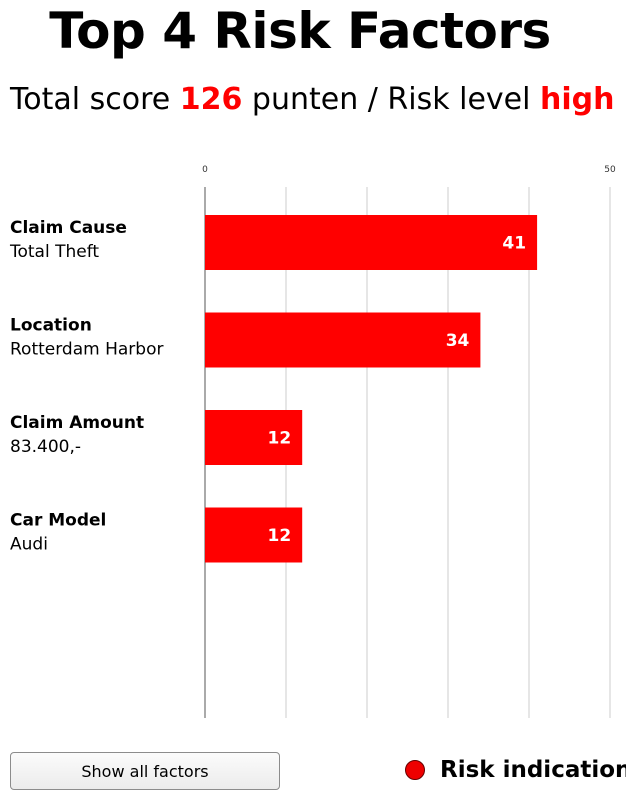 The height and width of the screenshot is (802, 626). What do you see at coordinates (29, 545) in the screenshot?
I see `category-detail-label: Audi` at bounding box center [29, 545].